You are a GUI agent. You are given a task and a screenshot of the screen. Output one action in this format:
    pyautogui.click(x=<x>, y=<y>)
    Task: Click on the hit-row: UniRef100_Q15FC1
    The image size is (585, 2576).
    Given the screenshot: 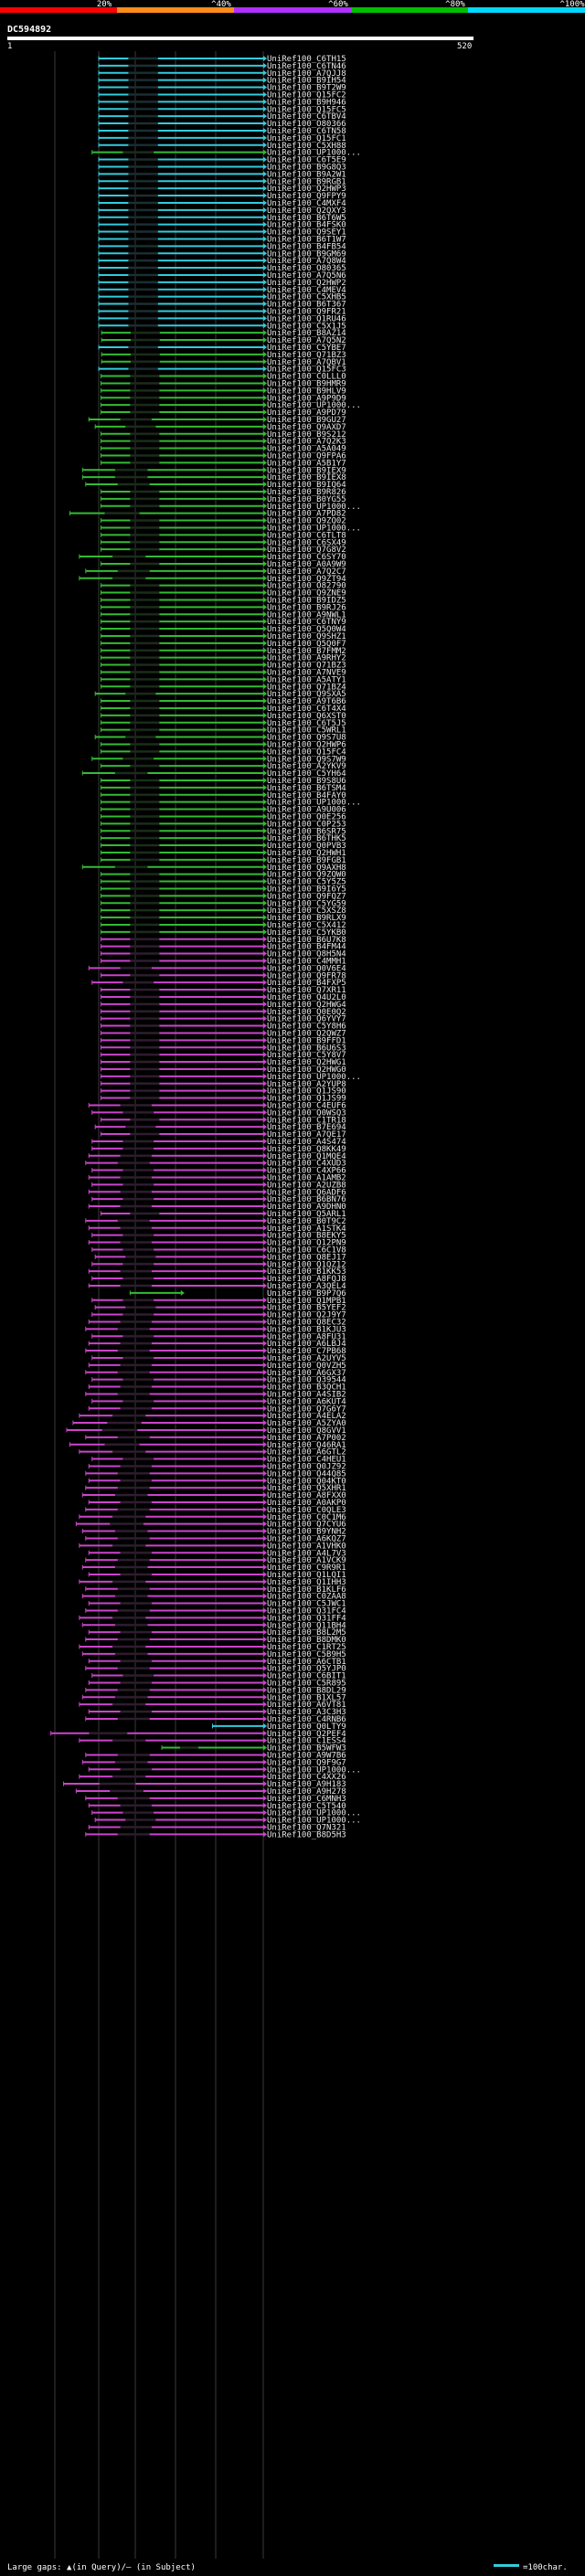 What is the action you would take?
    pyautogui.click(x=222, y=138)
    